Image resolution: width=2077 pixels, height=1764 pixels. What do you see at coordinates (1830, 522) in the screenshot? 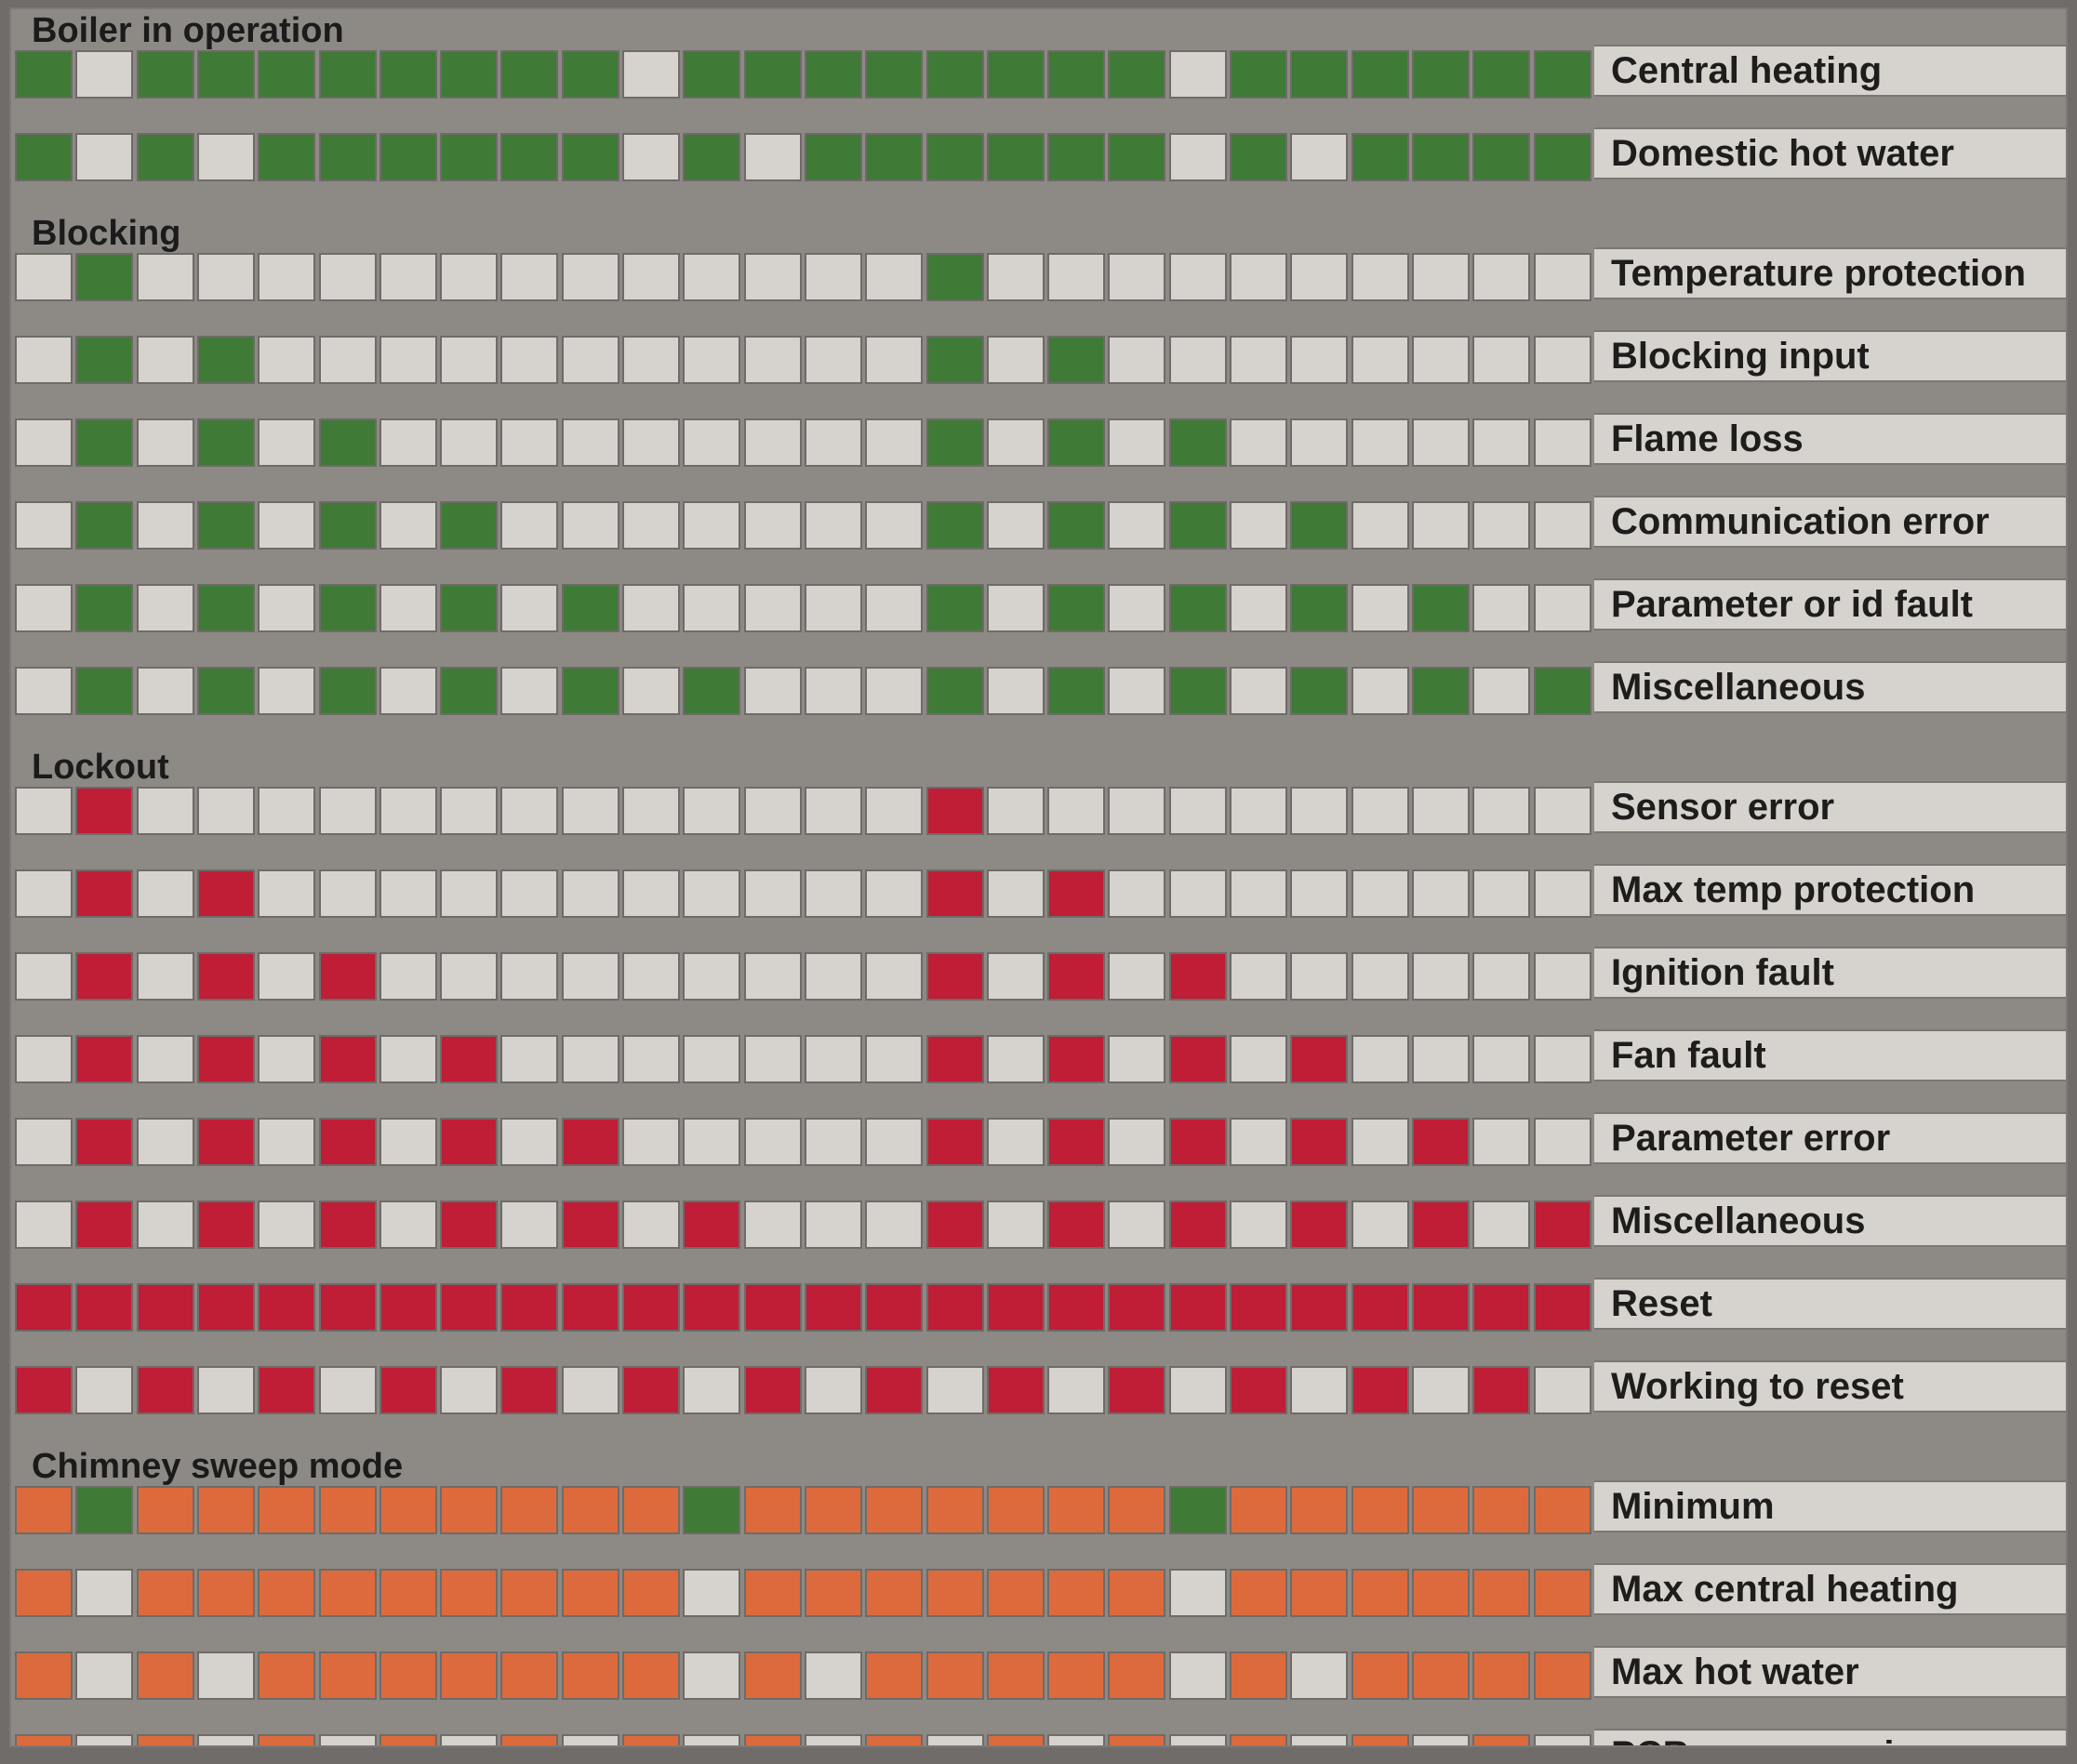
I see `row-label: Communication error` at bounding box center [1830, 522].